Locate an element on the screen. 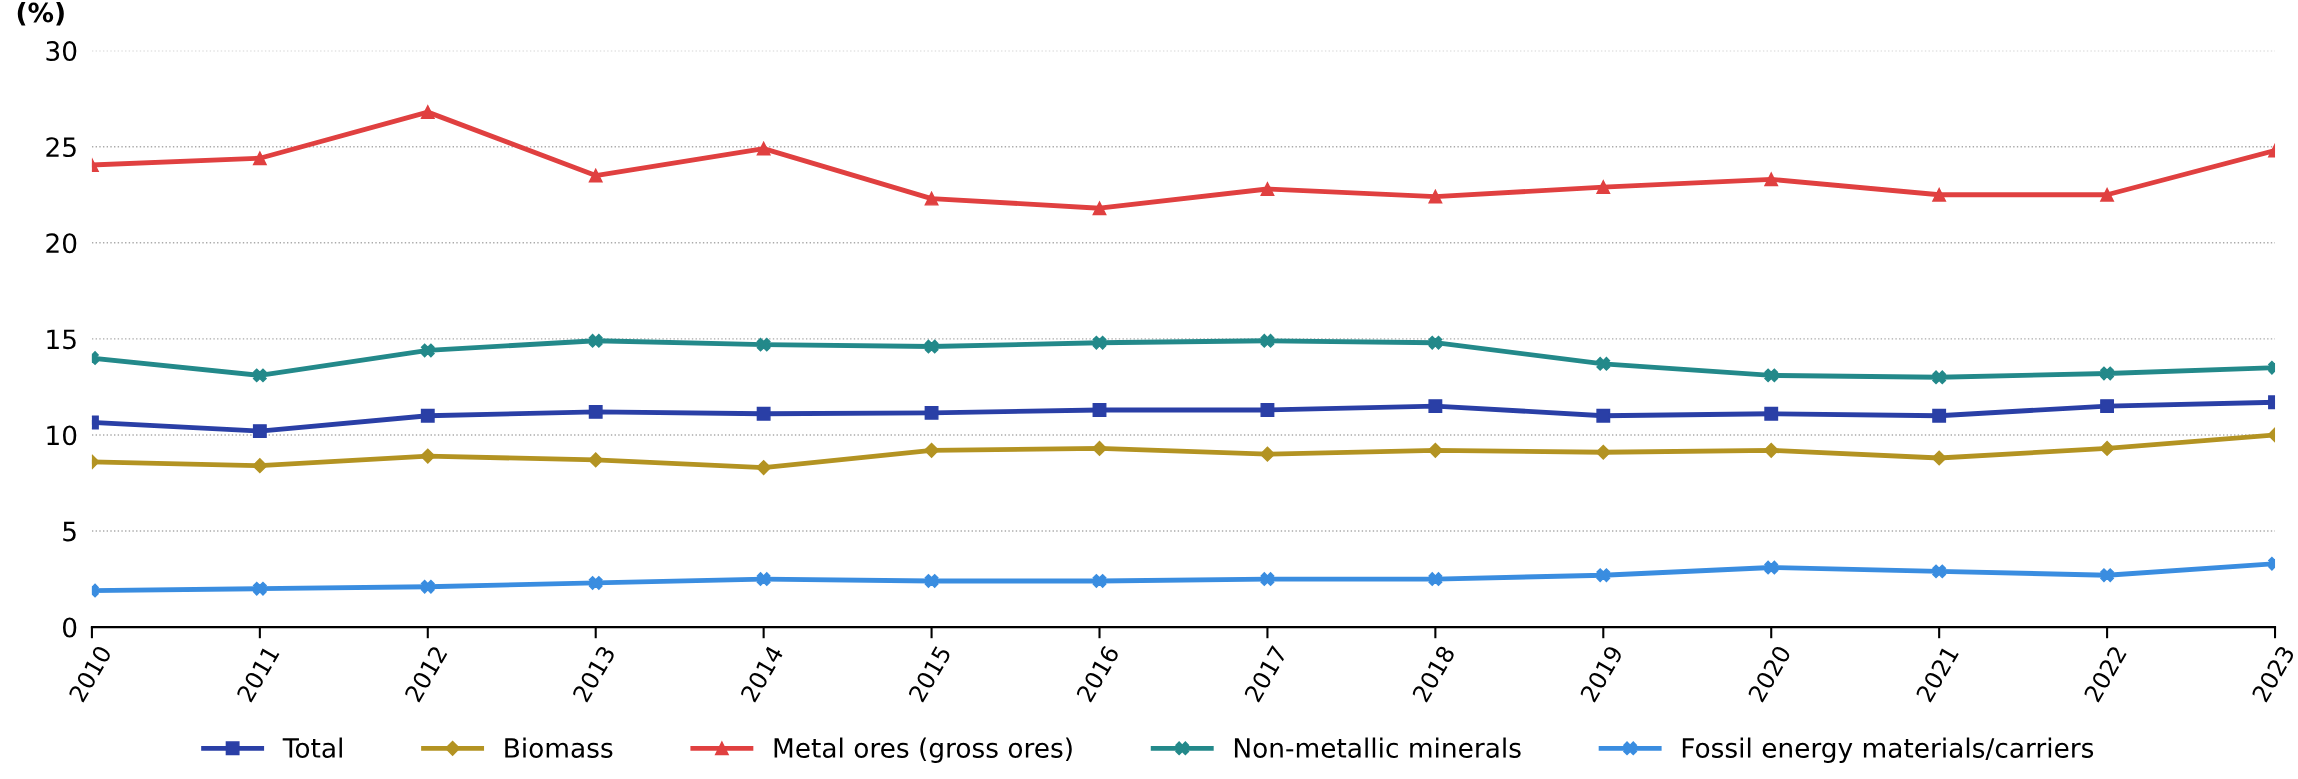 The width and height of the screenshot is (2298, 779). y-tick-label: 5 is located at coordinates (69, 531).